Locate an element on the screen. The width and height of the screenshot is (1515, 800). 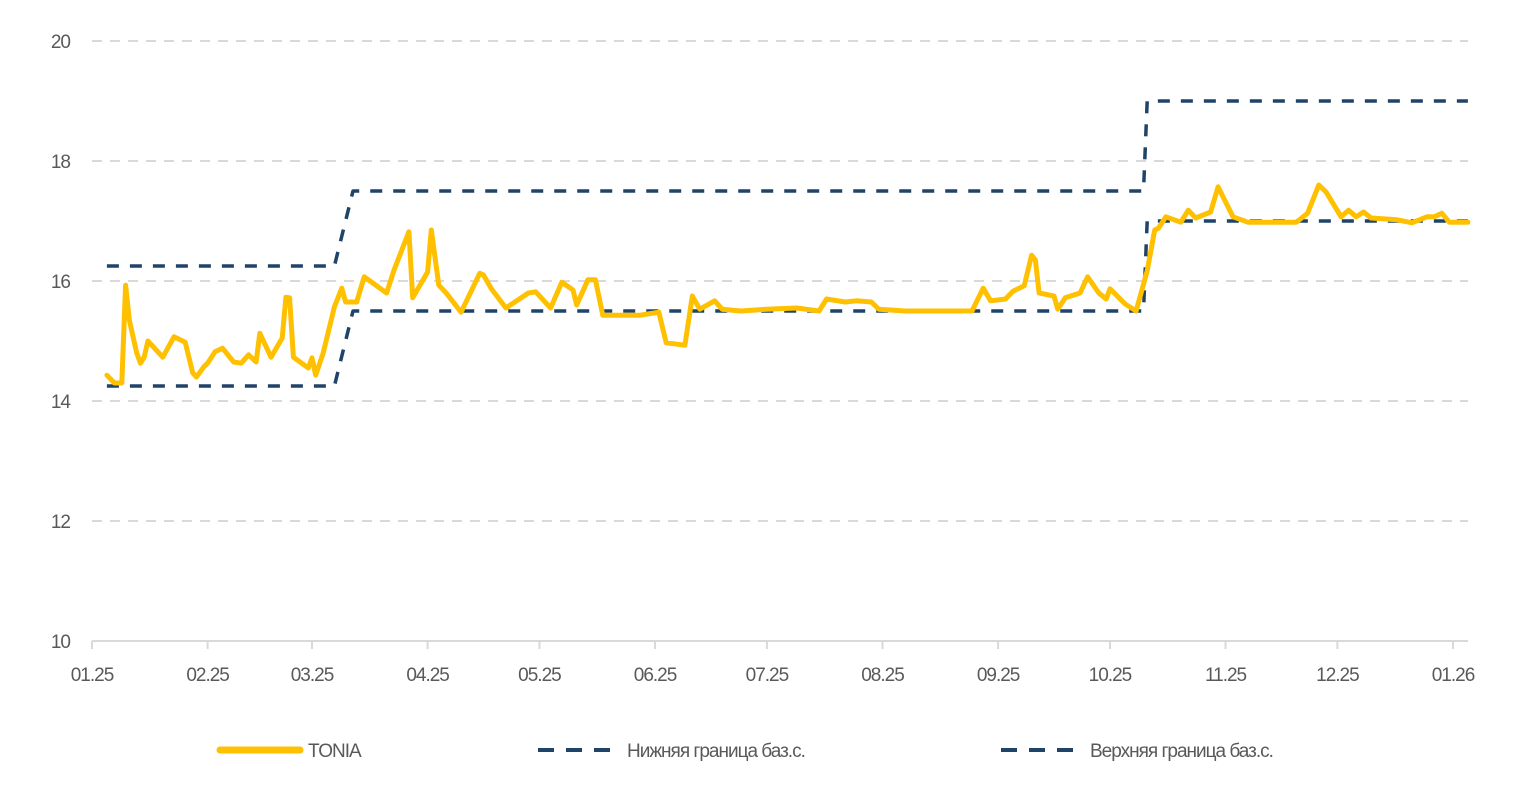
y-tick-label: 20 is located at coordinates (61, 42).